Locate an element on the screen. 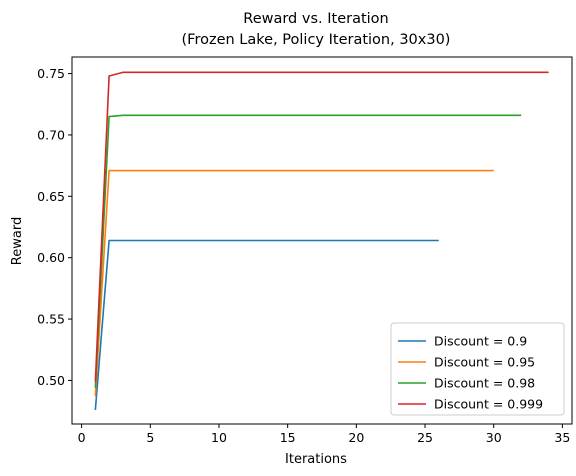 The height and width of the screenshot is (476, 576). y-axis-label: Reward is located at coordinates (17, 241).